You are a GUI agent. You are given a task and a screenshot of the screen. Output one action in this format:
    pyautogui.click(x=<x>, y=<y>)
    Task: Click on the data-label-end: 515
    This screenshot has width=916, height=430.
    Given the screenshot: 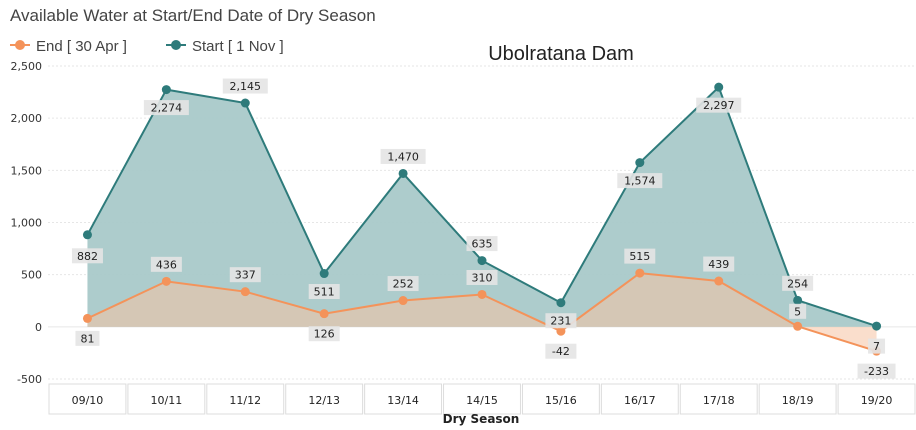 What is the action you would take?
    pyautogui.click(x=639, y=256)
    